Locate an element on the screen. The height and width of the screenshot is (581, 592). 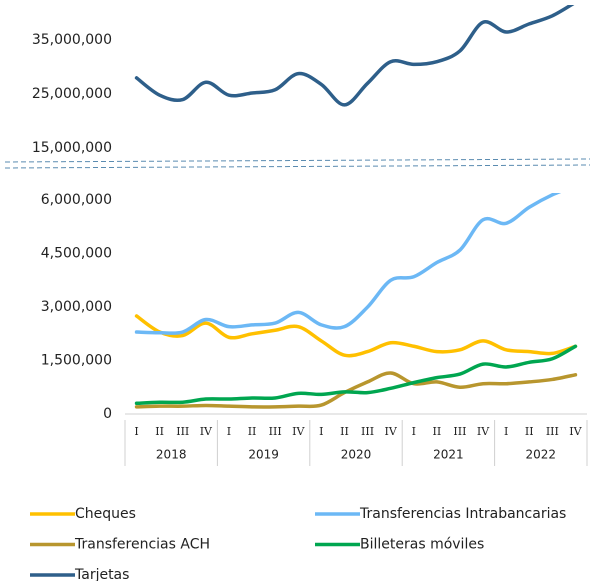
legend-label: Tarjetas is located at coordinates (101, 574).